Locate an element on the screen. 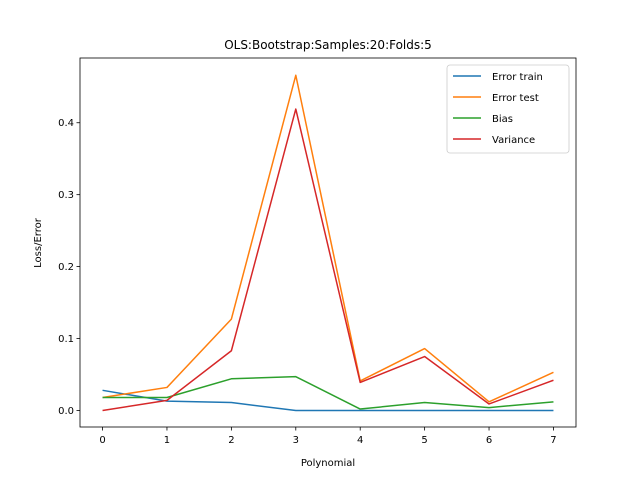 This screenshot has height=480, width=640. chart-title: OLS:Bootstrap:Samples:20:Folds:5 is located at coordinates (328, 45).